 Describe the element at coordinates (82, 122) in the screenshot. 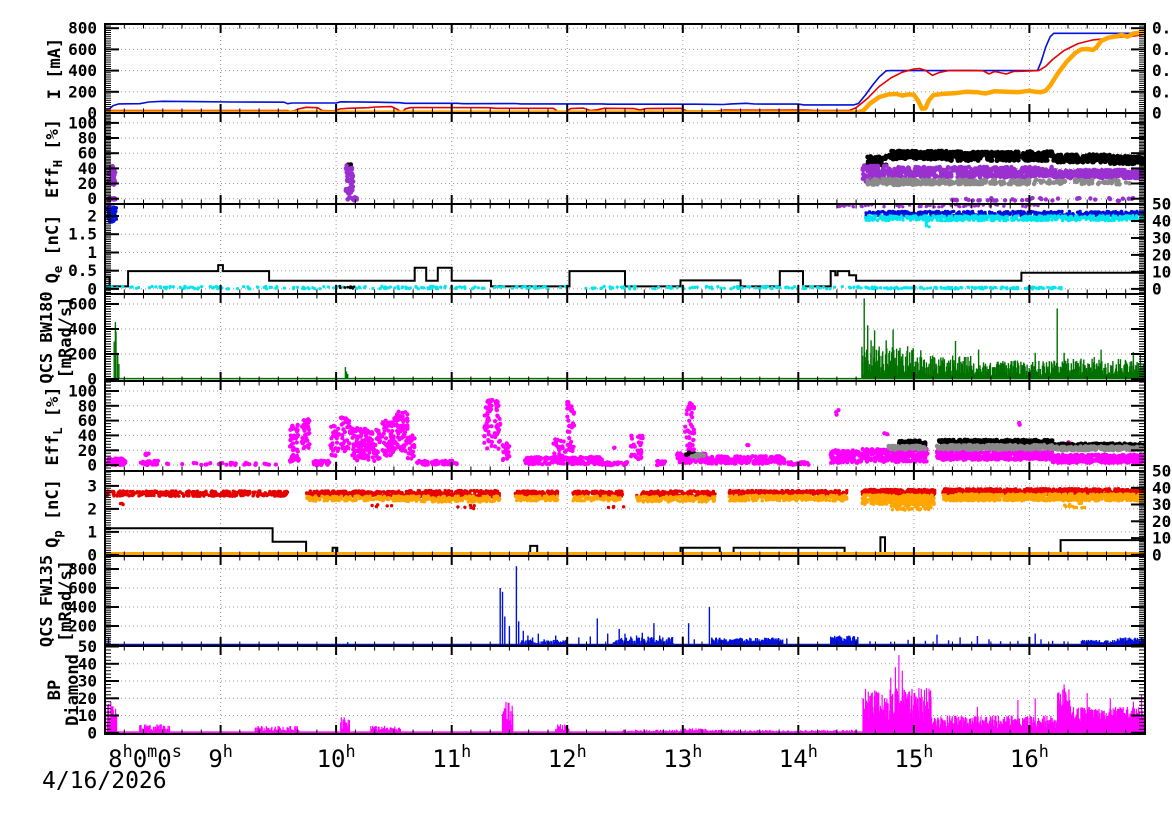

I see `svg-text: 100` at that location.